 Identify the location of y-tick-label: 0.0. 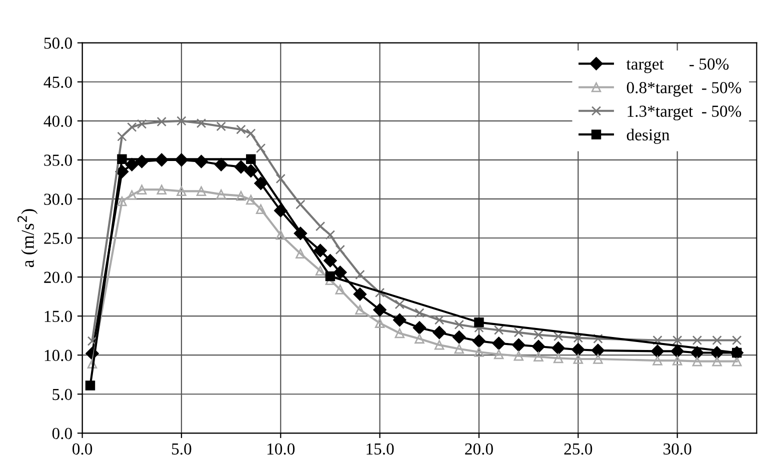
(62, 434).